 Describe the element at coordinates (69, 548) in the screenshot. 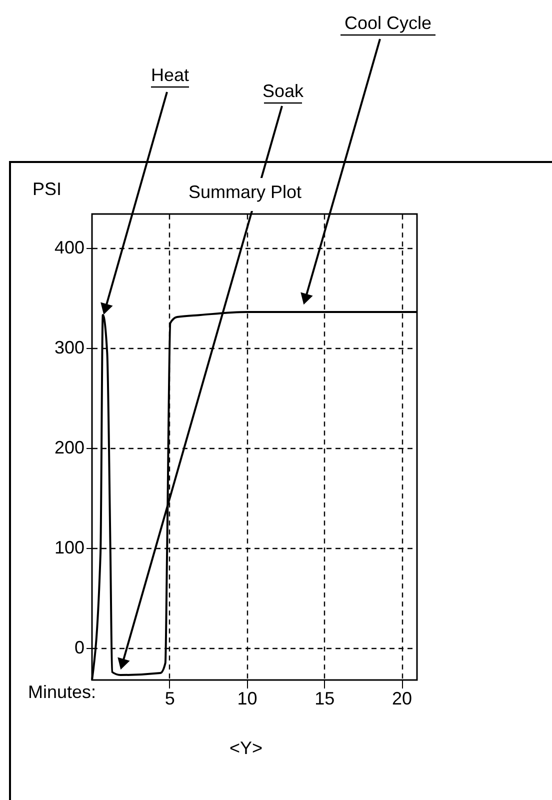

I see `y-tick-label: 100` at that location.